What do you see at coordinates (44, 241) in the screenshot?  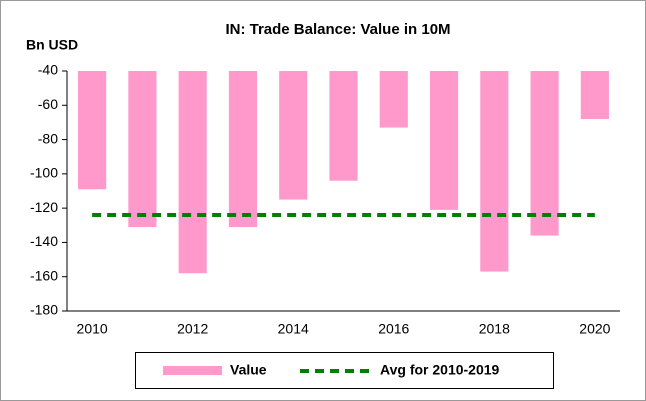 I see `y-tick-label: -140` at bounding box center [44, 241].